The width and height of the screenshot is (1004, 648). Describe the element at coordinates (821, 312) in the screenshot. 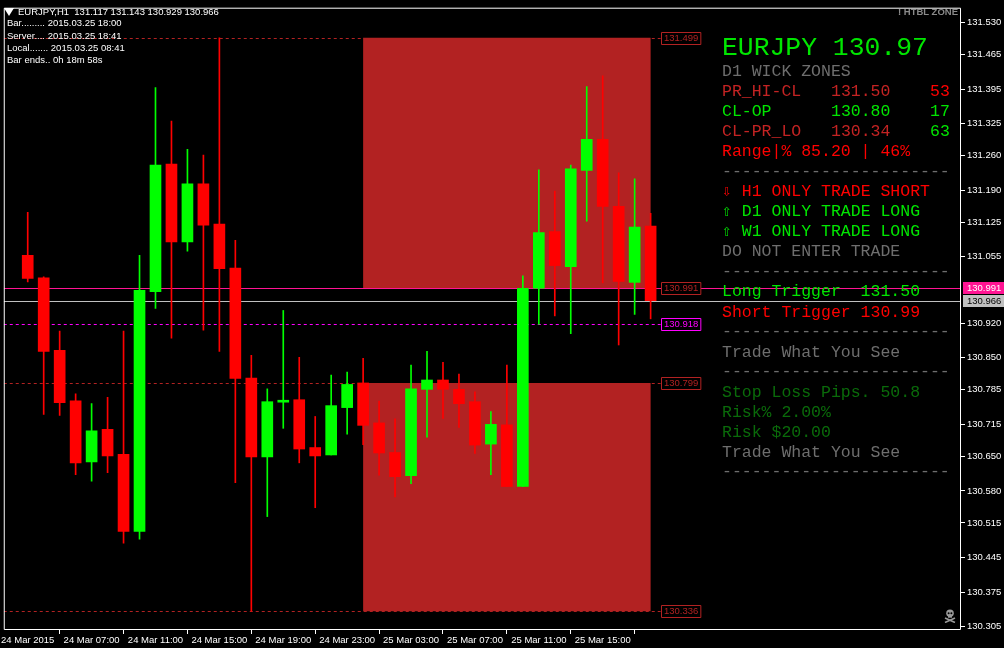

I see `annotation: Short Trigger 130.99` at that location.